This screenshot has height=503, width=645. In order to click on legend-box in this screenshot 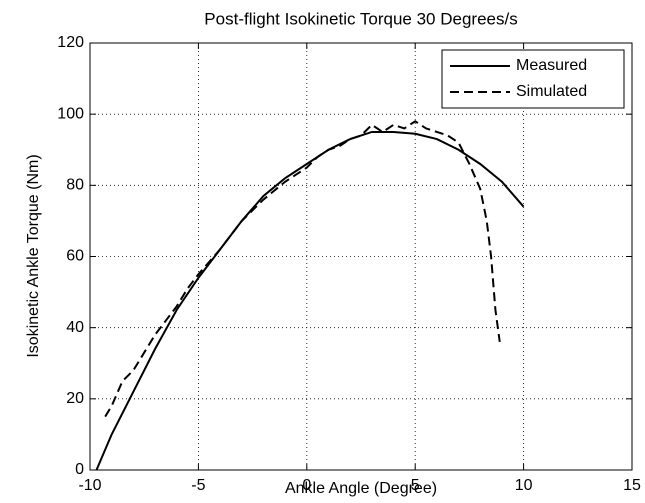, I will do `click(533, 79)`.